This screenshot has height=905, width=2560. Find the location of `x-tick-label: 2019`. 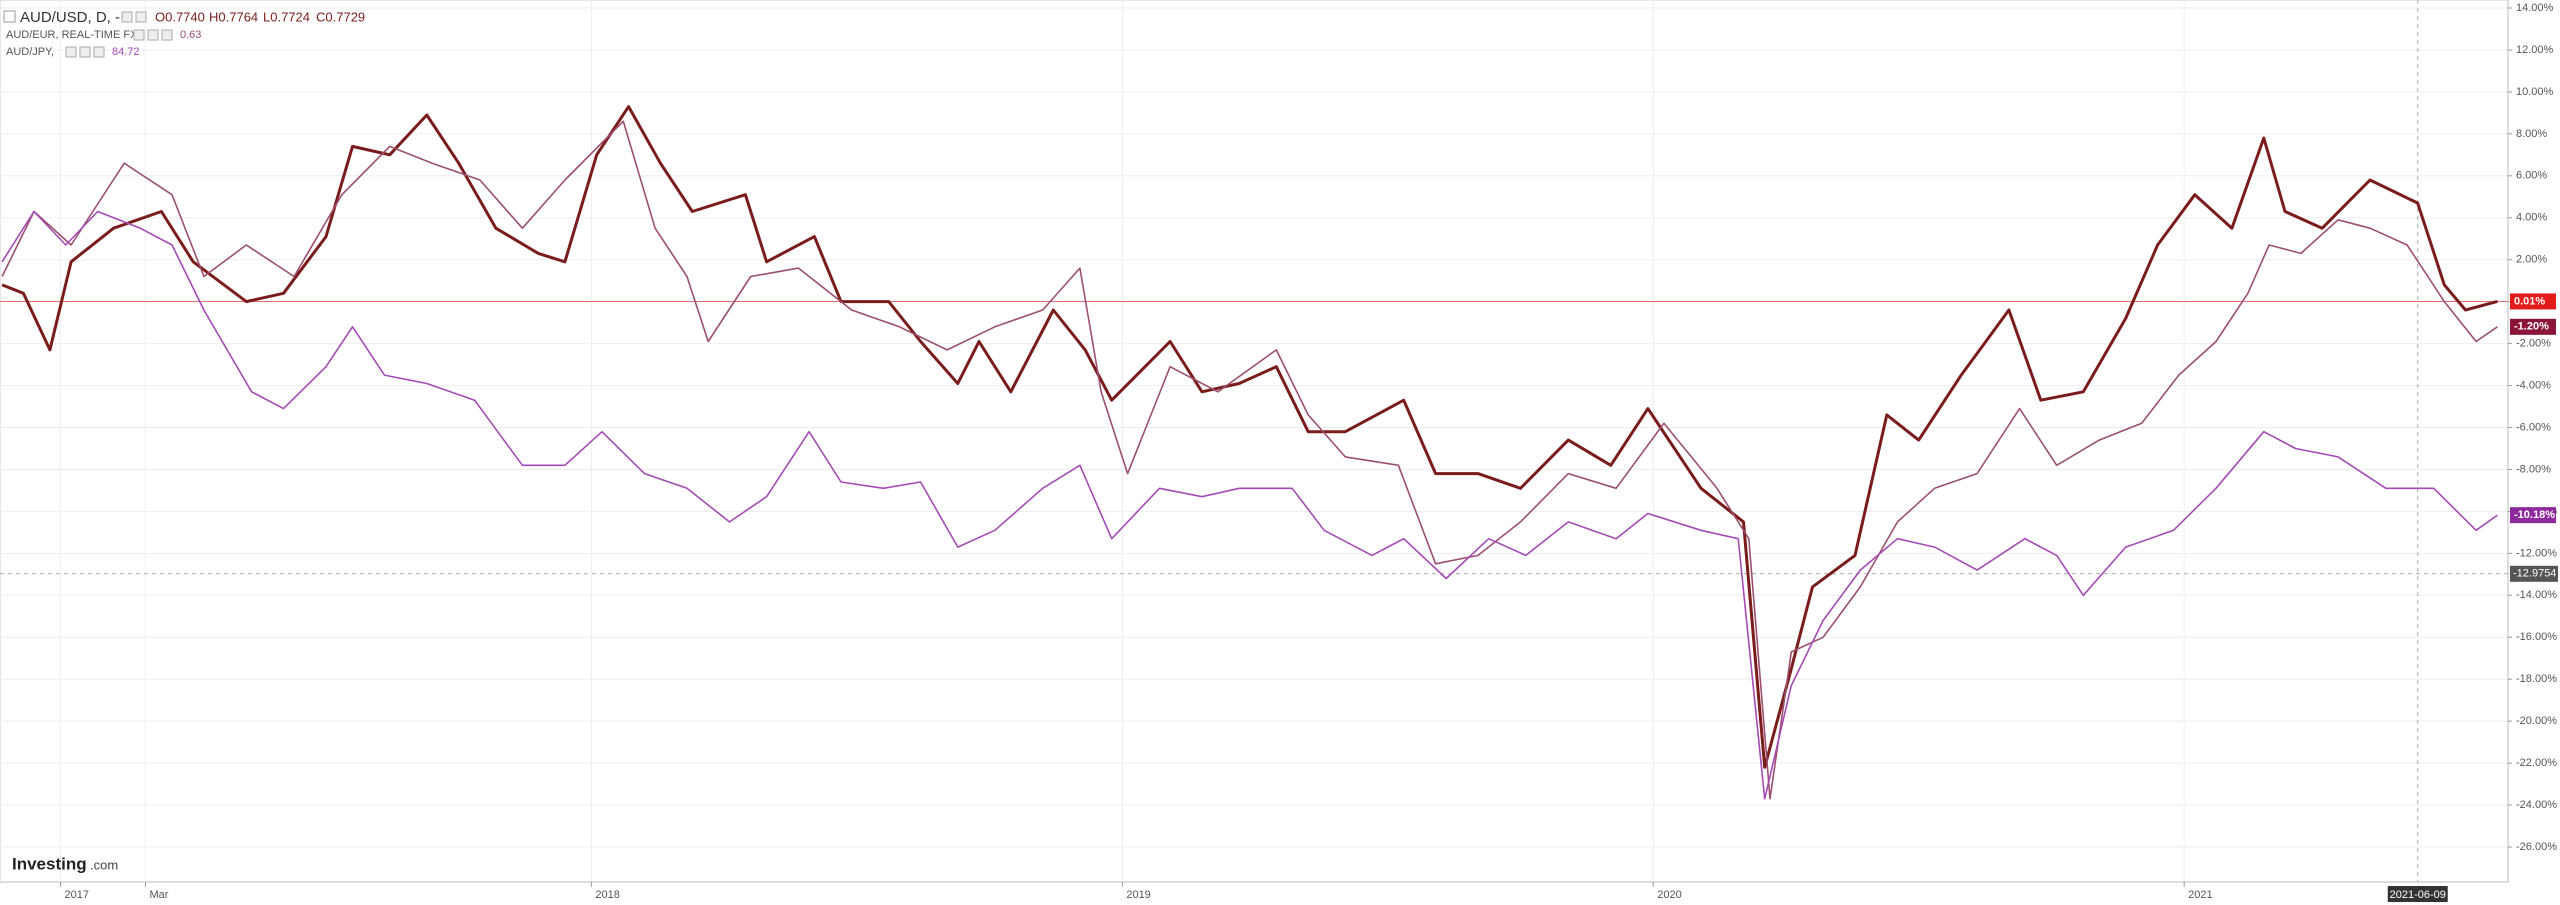

x-tick-label: 2019 is located at coordinates (1138, 895).